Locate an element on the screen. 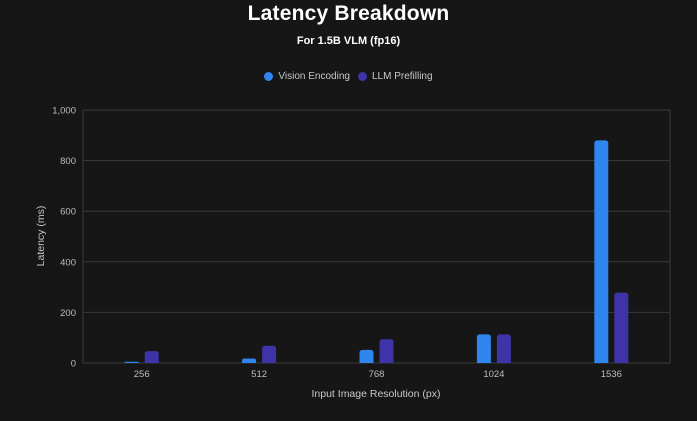 The height and width of the screenshot is (421, 697). x-tick-label: 512 is located at coordinates (259, 374).